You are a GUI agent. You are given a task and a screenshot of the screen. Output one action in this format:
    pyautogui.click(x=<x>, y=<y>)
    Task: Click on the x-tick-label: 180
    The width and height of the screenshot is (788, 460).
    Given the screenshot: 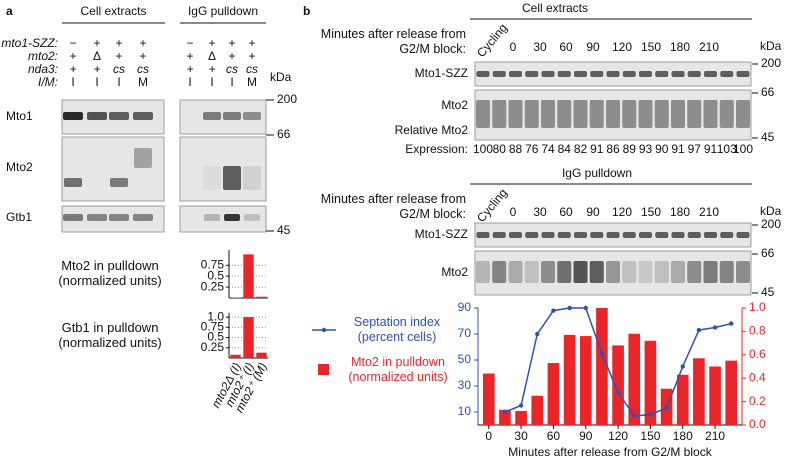 What is the action you would take?
    pyautogui.click(x=683, y=436)
    